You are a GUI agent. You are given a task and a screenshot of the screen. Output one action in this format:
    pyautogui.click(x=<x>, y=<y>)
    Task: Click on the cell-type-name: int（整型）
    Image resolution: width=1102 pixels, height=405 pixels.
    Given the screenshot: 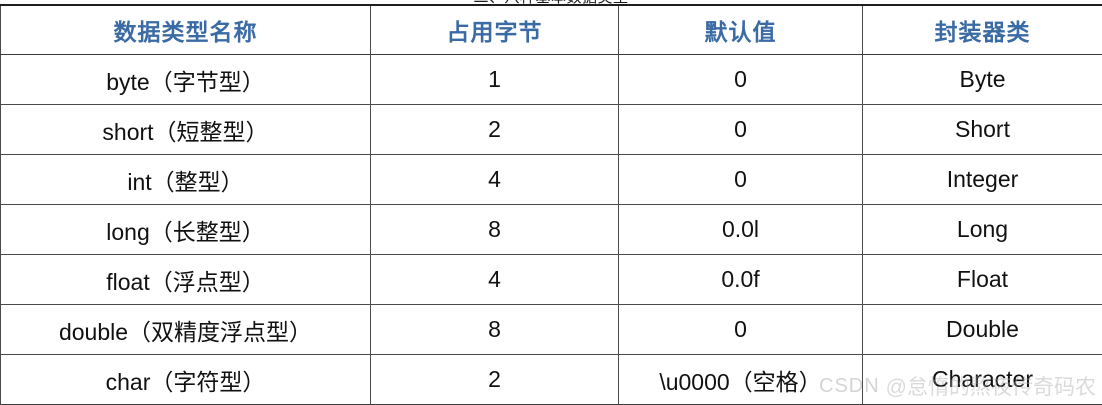 What is the action you would take?
    pyautogui.click(x=185, y=179)
    